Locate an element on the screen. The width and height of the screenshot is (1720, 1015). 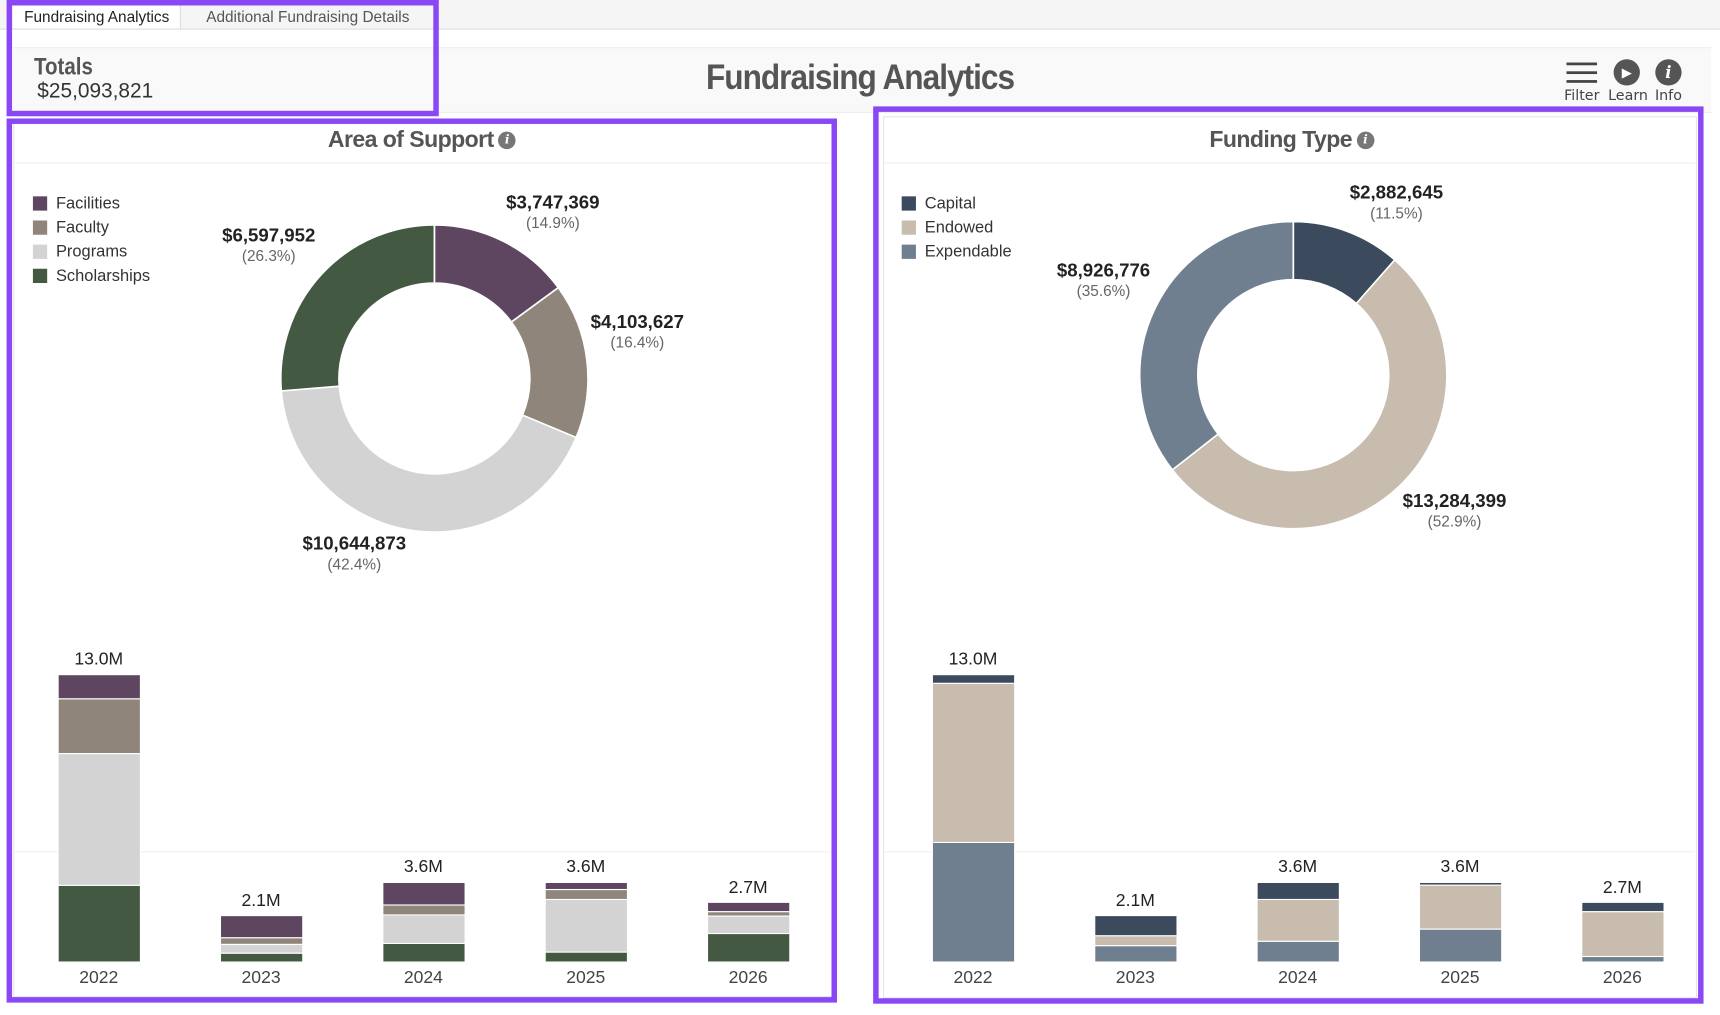
legend-label: Programs is located at coordinates (91, 251).